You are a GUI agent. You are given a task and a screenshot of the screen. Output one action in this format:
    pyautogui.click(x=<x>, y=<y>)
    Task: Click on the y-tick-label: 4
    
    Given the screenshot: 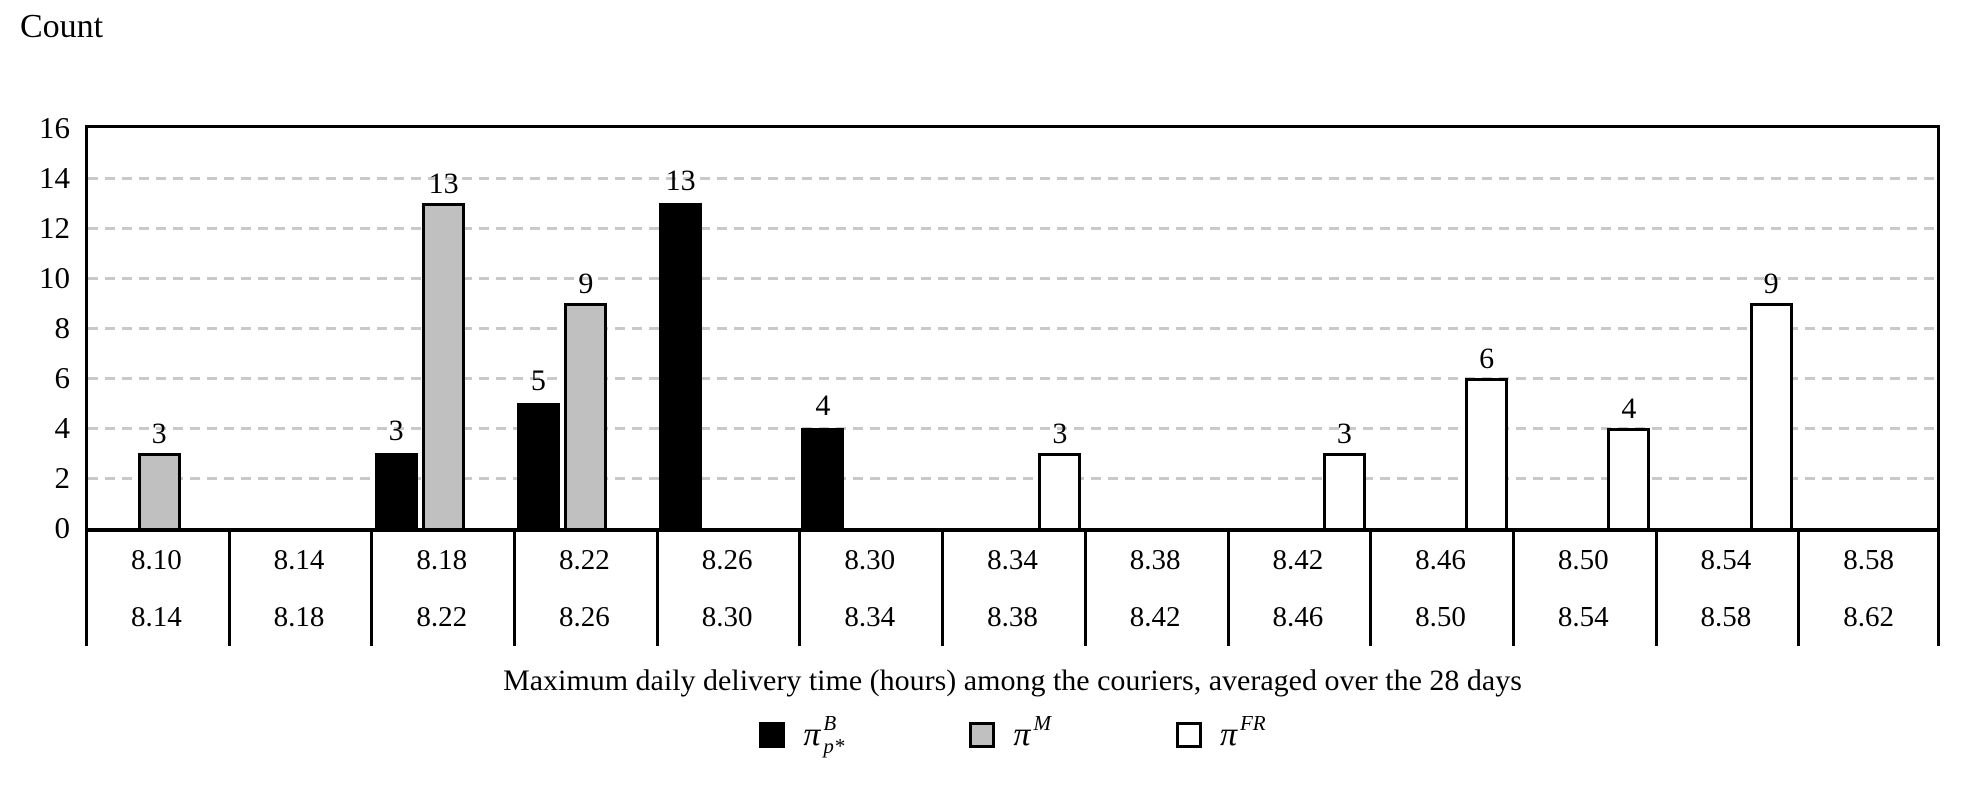 What is the action you would take?
    pyautogui.click(x=62, y=427)
    